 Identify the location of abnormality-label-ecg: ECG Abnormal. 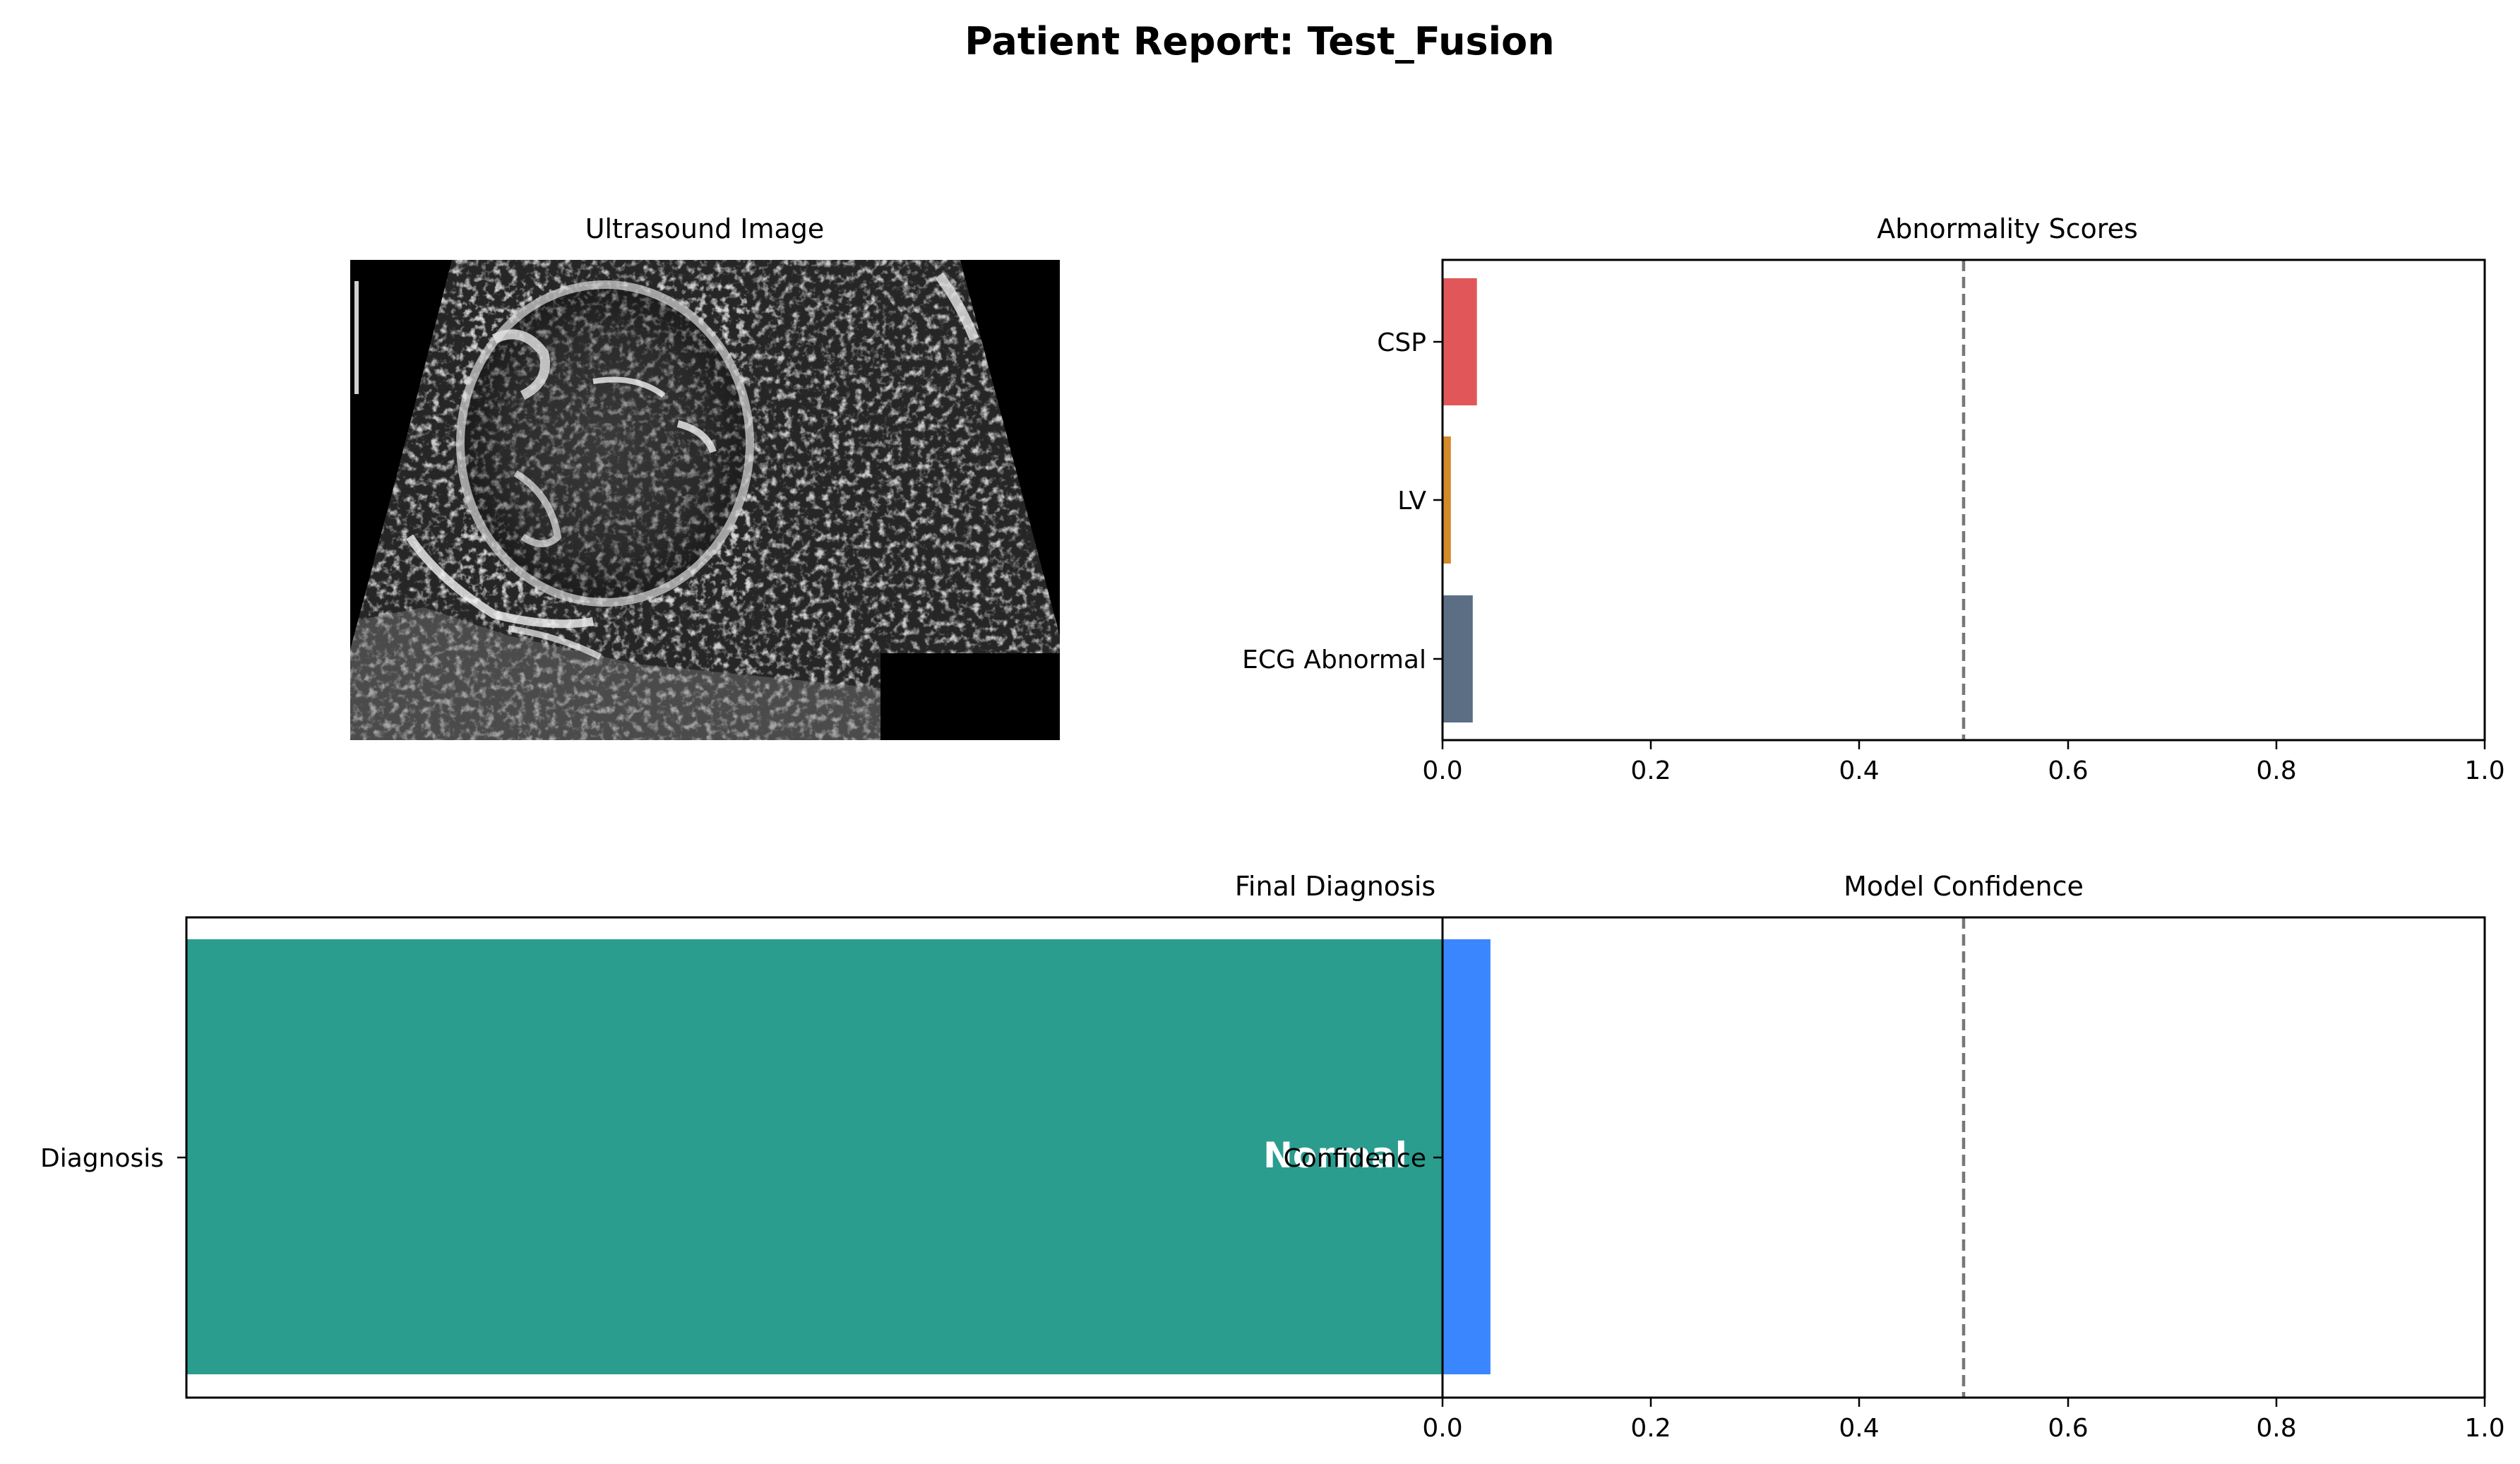
(1334, 659).